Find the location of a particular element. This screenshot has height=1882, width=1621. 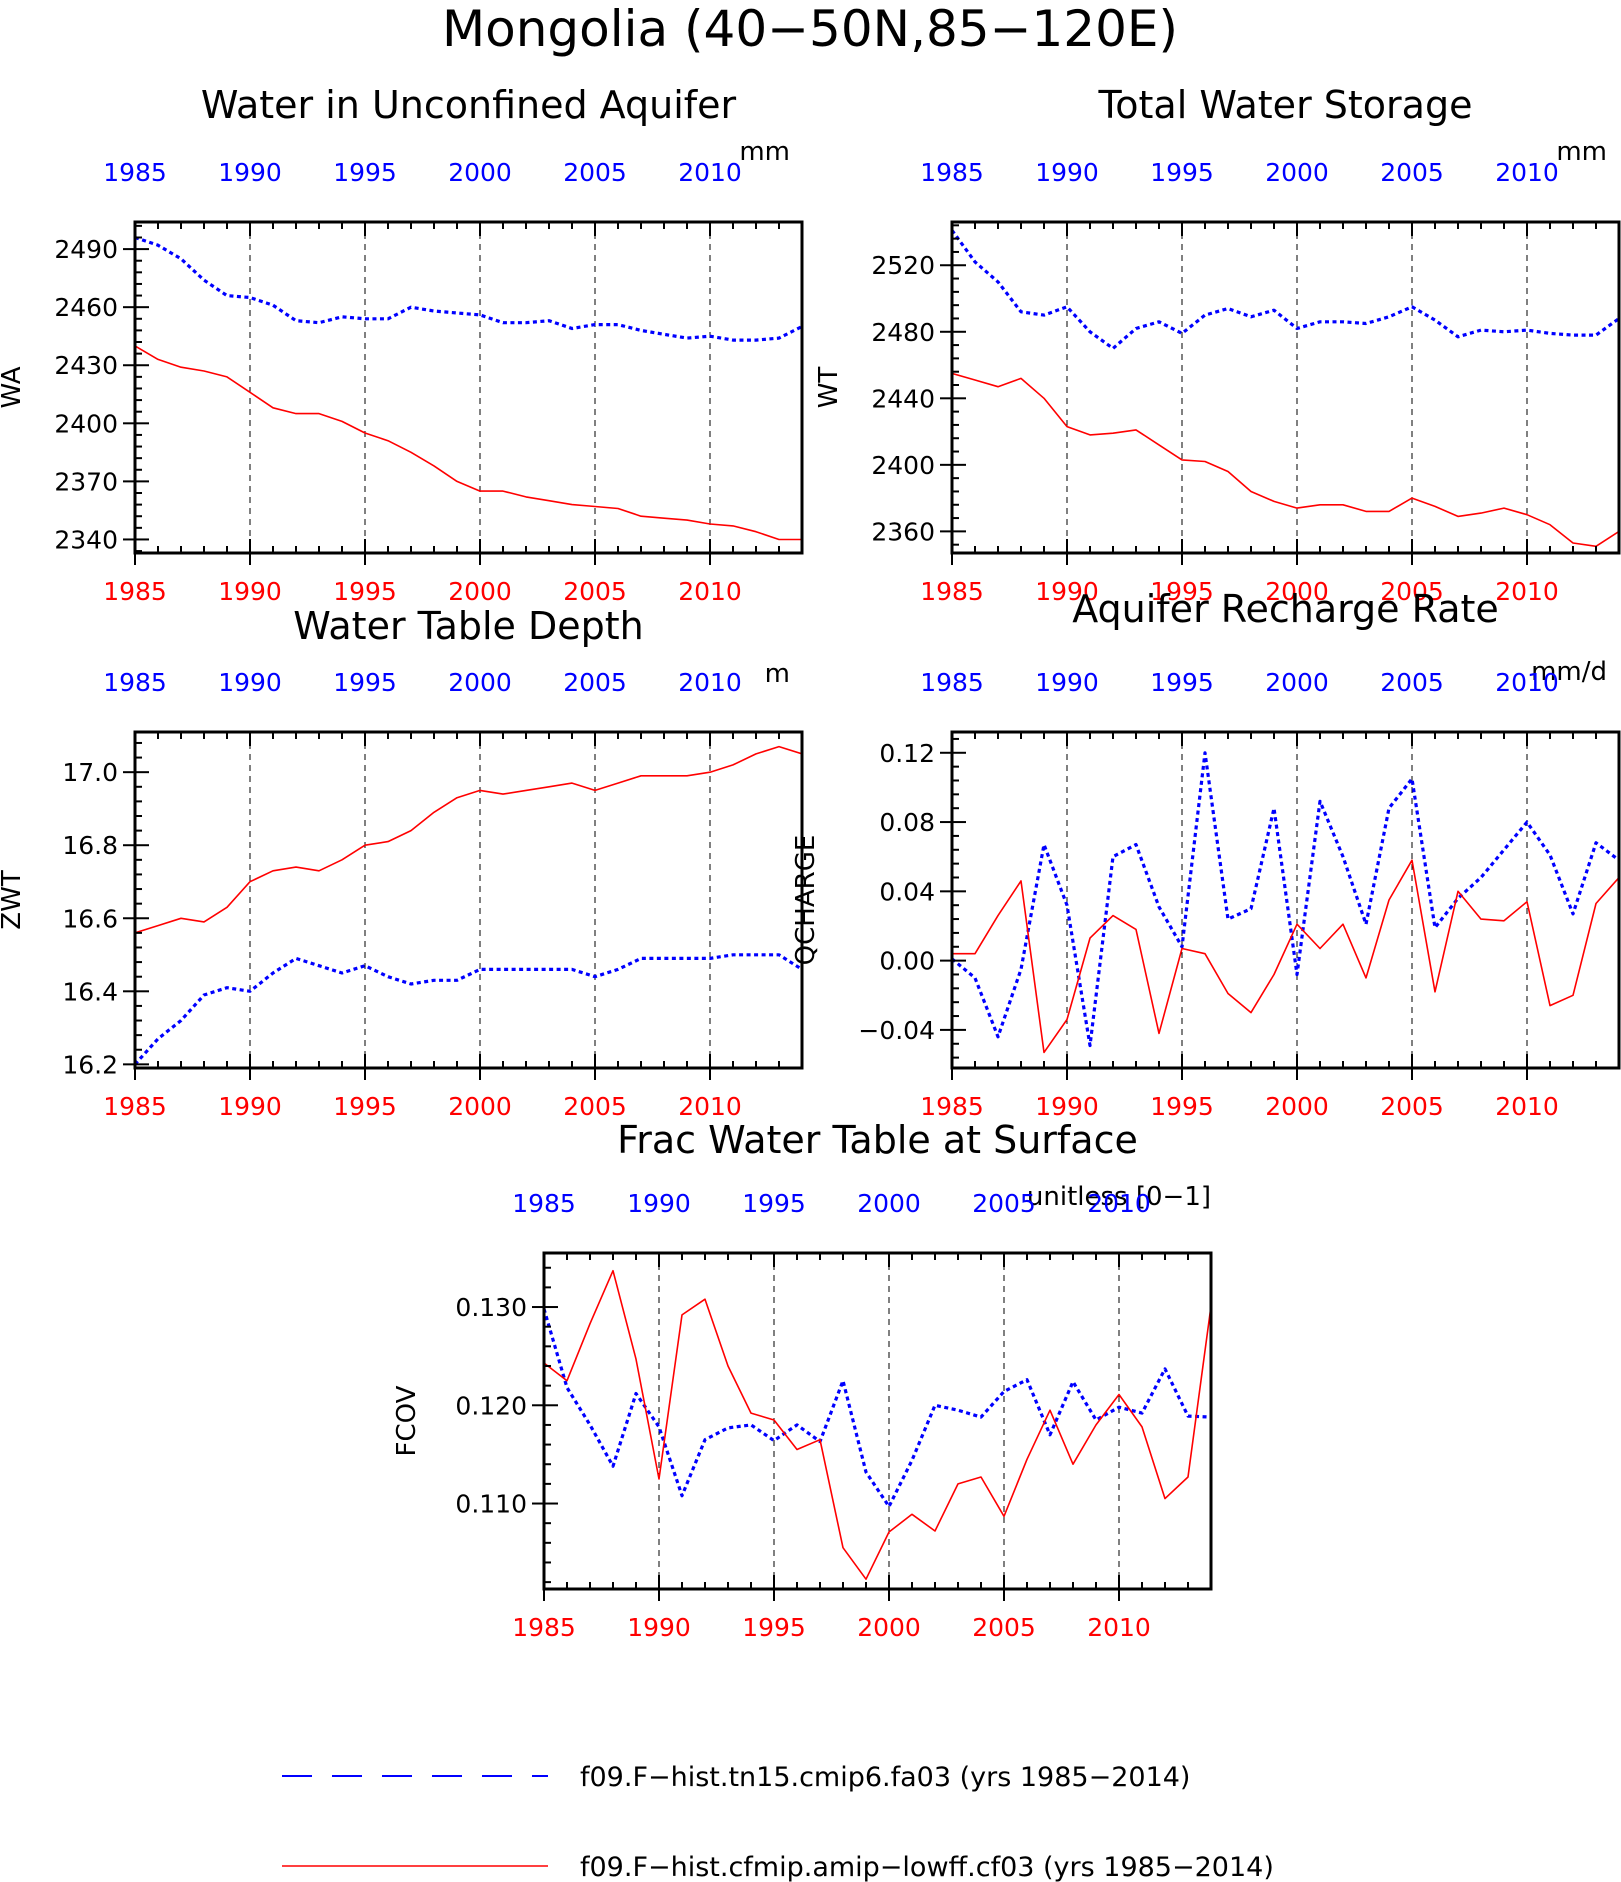

y-tick-label: 0.12 is located at coordinates (907, 753).